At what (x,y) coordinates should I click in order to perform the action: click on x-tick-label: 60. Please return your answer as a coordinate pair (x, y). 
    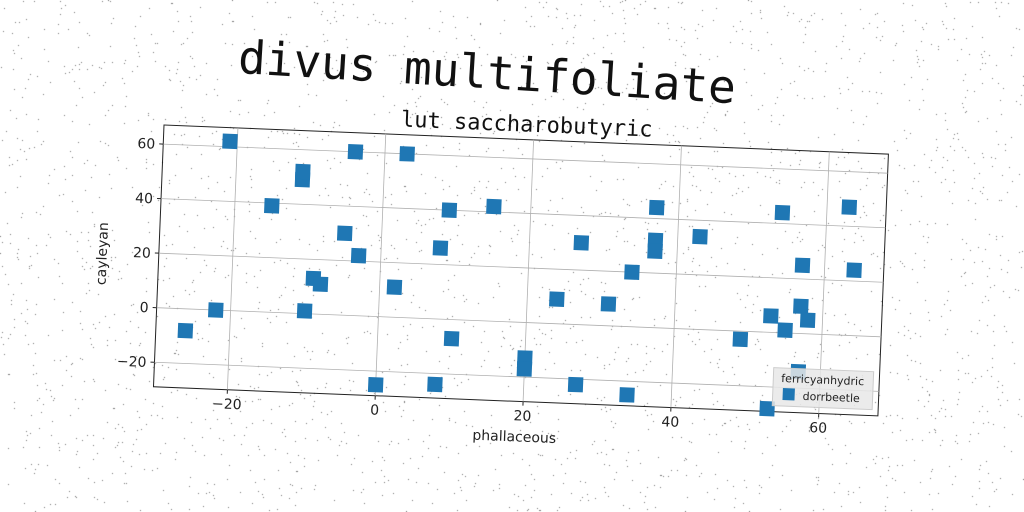
    Looking at the image, I should click on (818, 428).